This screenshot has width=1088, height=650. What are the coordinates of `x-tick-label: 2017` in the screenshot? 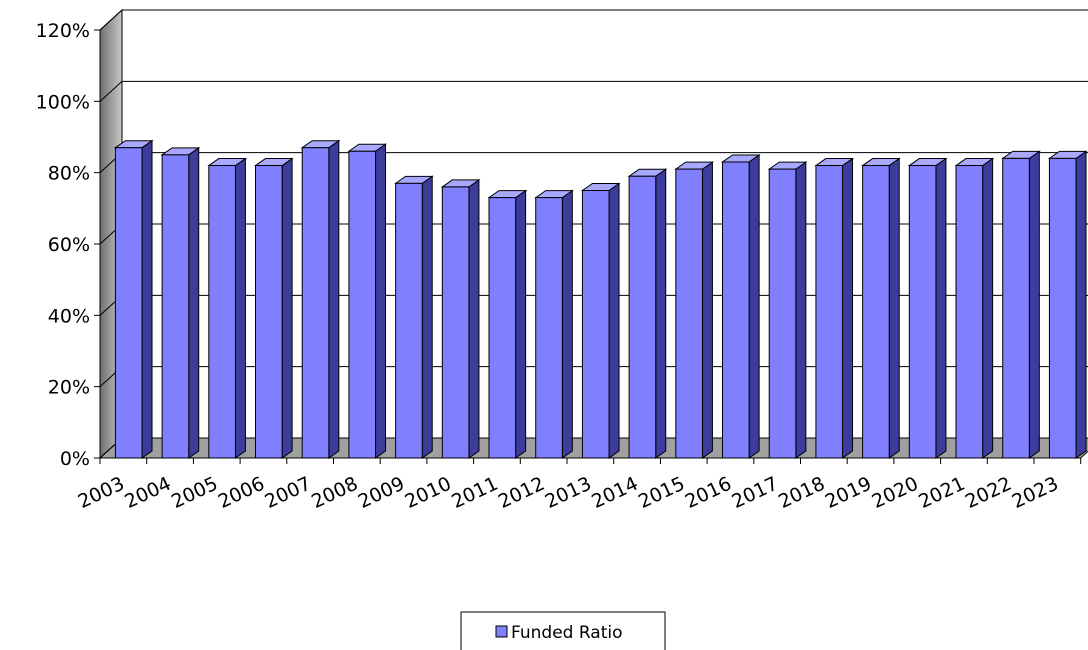 It's located at (754, 493).